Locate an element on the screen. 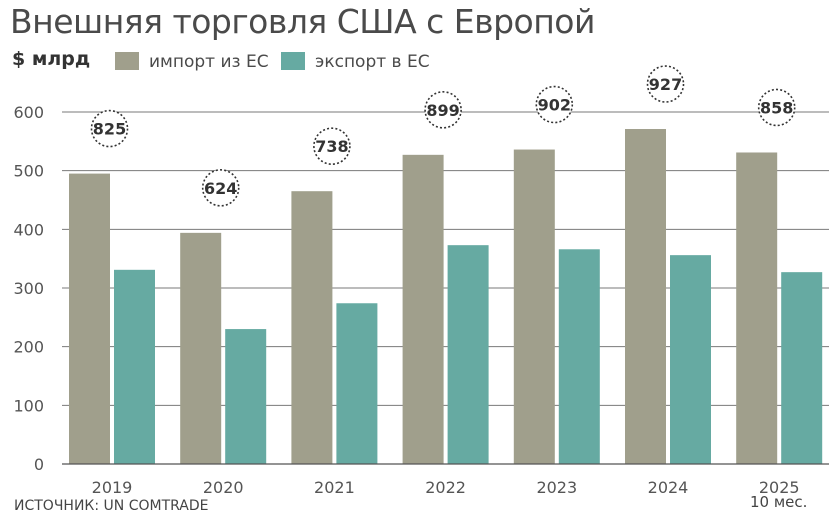 The image size is (829, 526). total-bubble-2023 is located at coordinates (554, 104).